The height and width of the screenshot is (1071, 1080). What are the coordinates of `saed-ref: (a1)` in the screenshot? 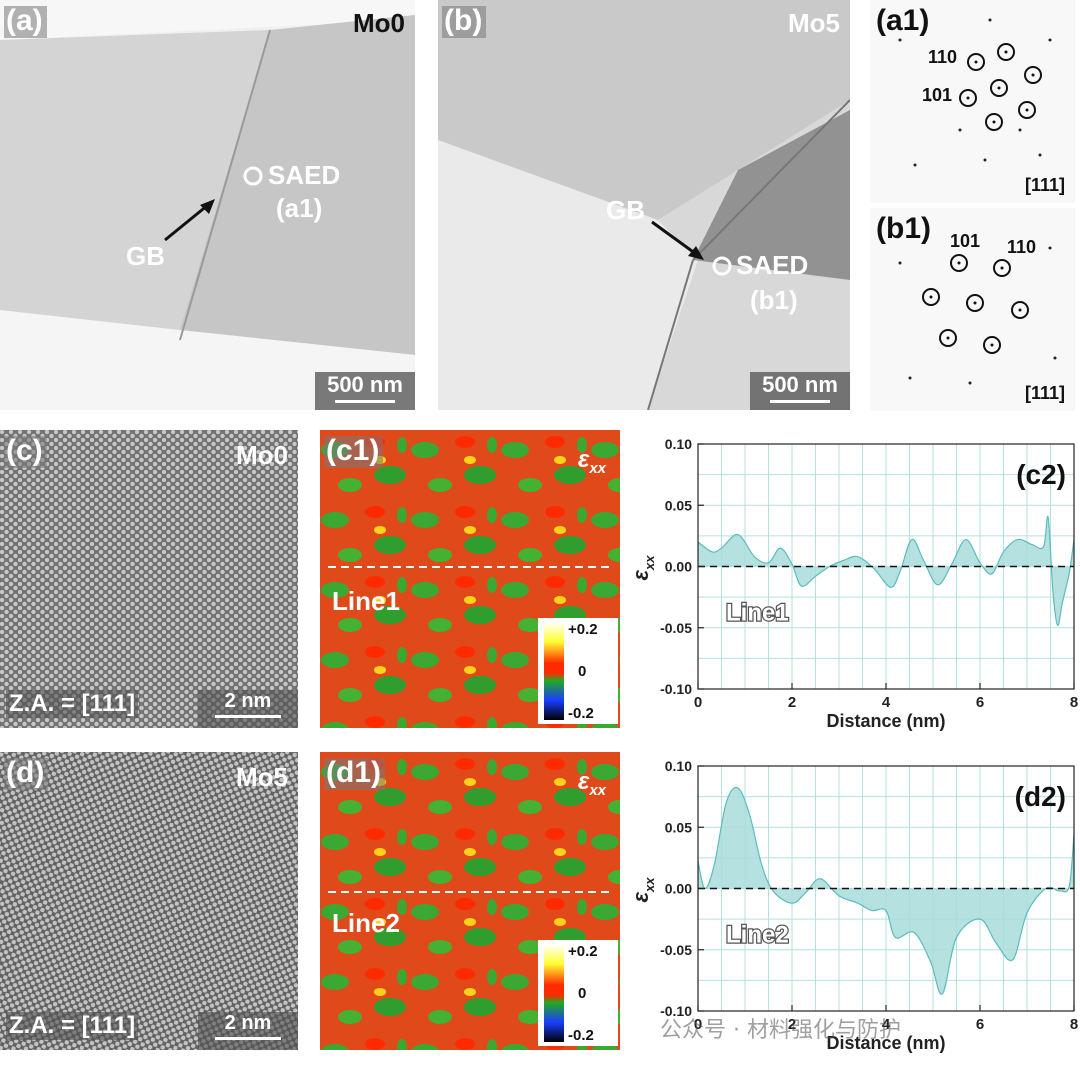 It's located at (299, 208).